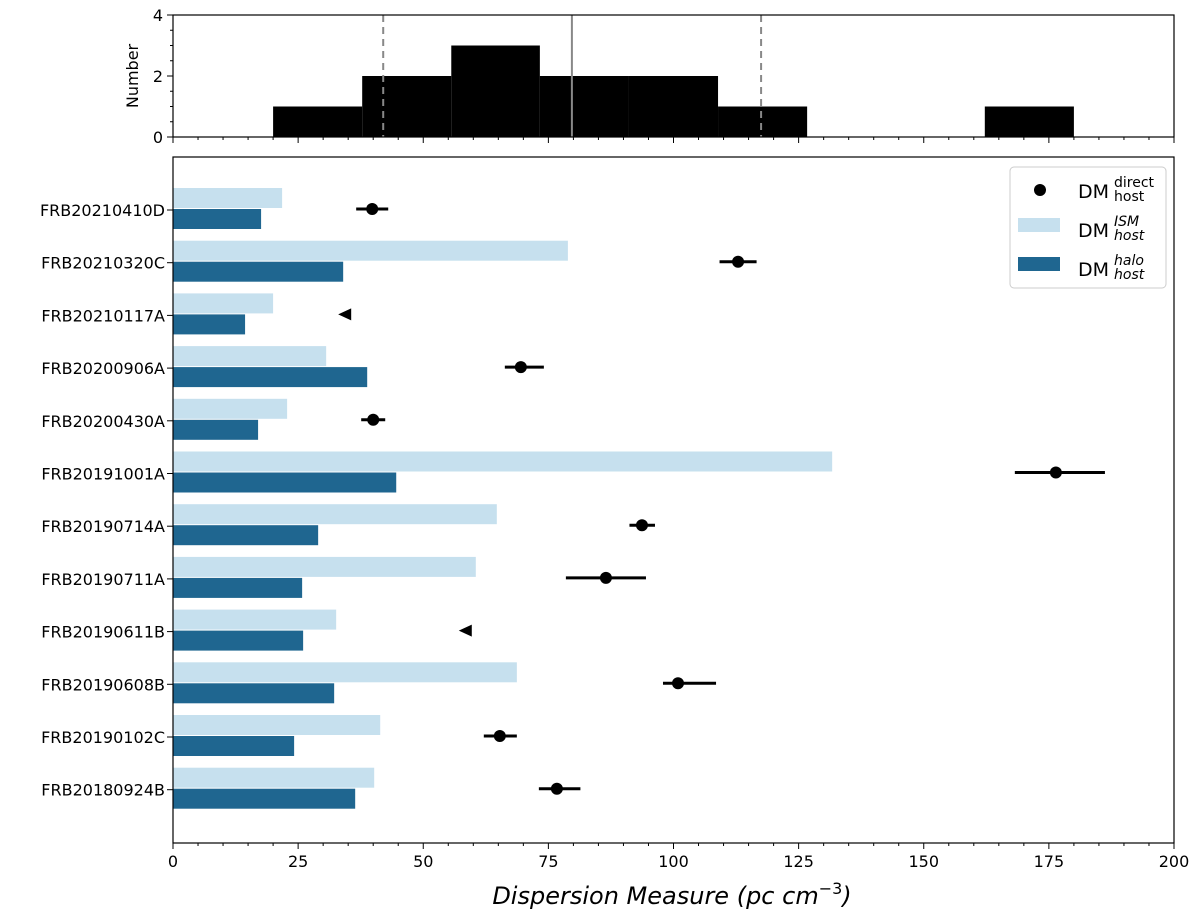 Image resolution: width=1200 pixels, height=922 pixels. I want to click on x-tick-label: 200, so click(1174, 861).